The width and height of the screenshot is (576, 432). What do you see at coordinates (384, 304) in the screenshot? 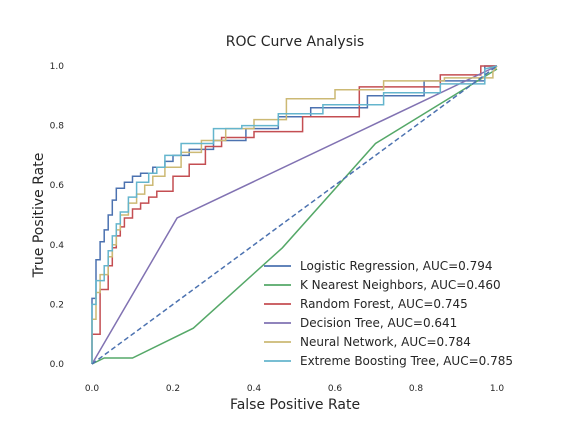
I see `legend-label: Random Forest, AUC=0.745` at bounding box center [384, 304].